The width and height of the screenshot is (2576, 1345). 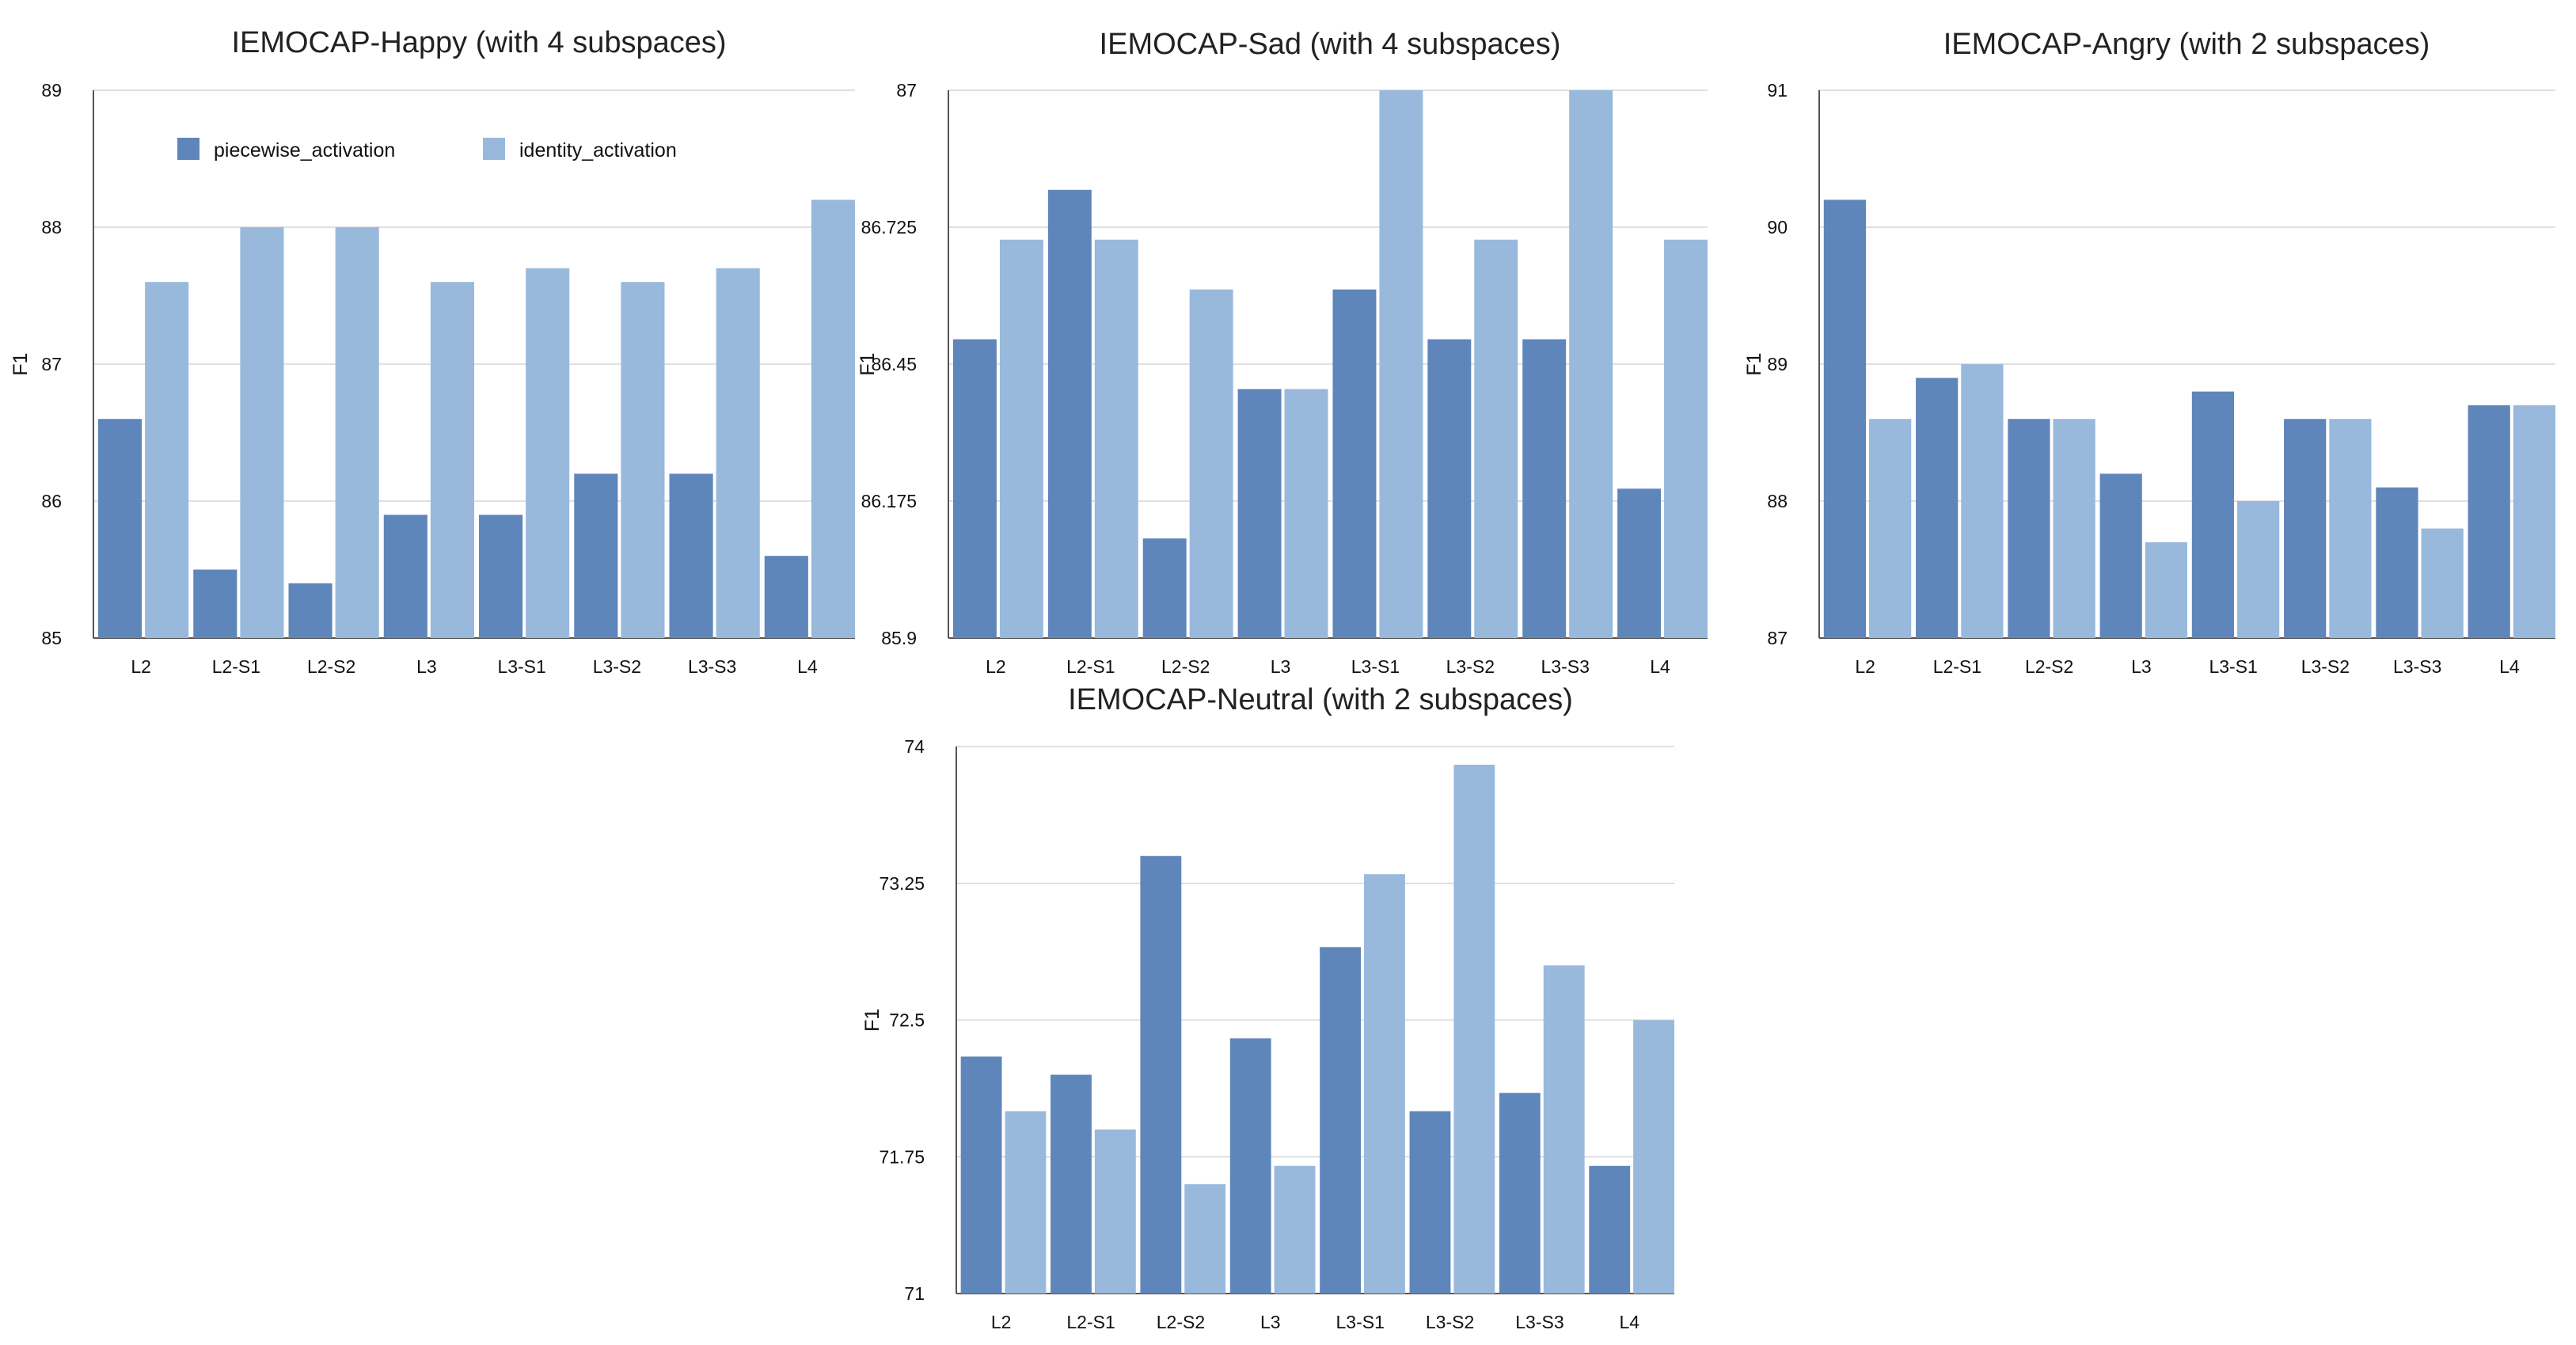 What do you see at coordinates (907, 1021) in the screenshot?
I see `y-tick-label: 72.5` at bounding box center [907, 1021].